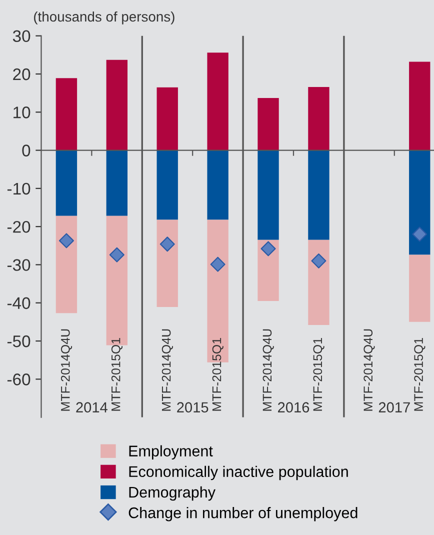 This screenshot has width=434, height=535. I want to click on y-tick-label: -30, so click(18, 265).